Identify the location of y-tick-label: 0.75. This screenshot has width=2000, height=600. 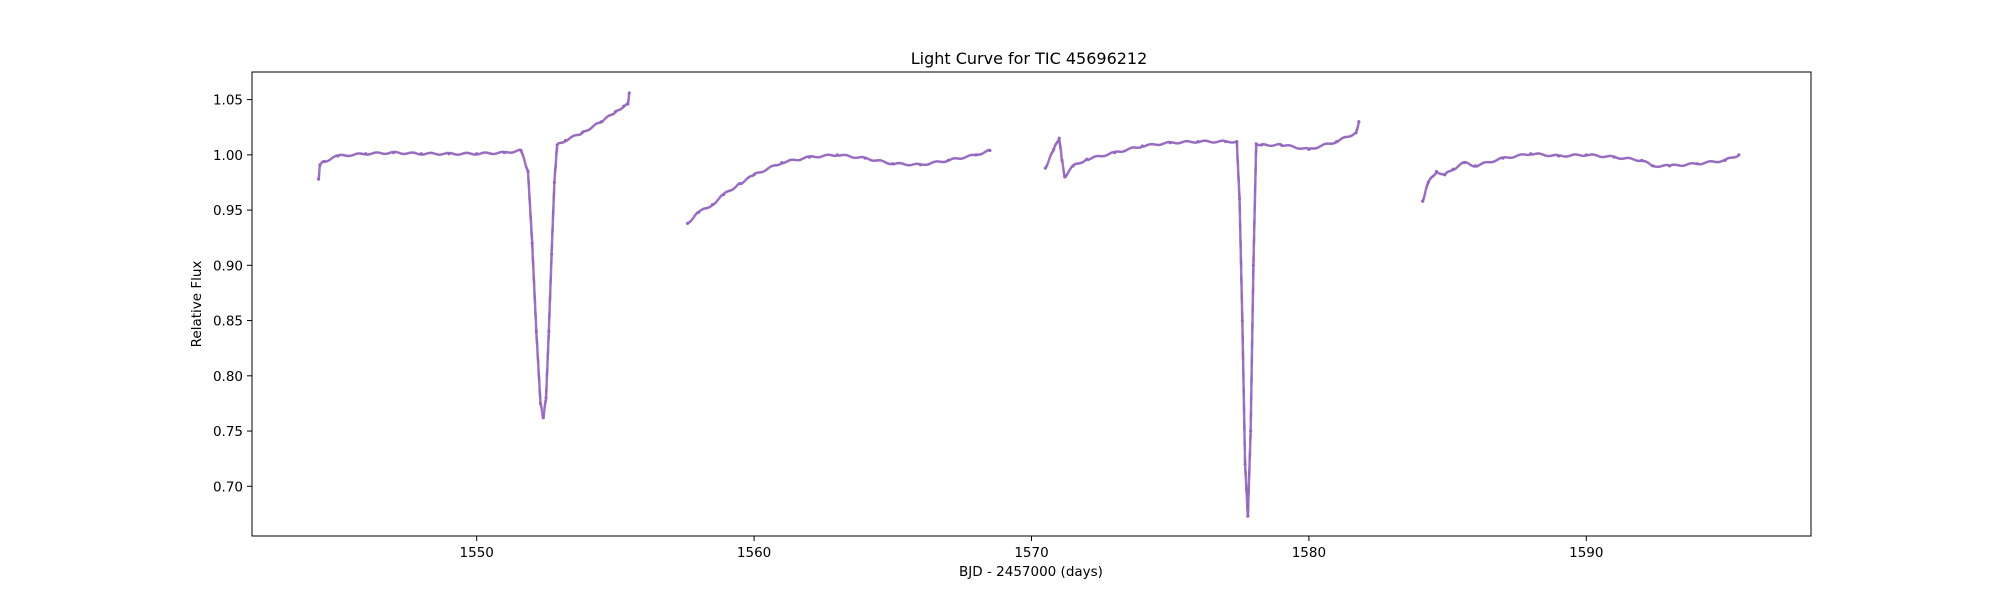
(228, 432).